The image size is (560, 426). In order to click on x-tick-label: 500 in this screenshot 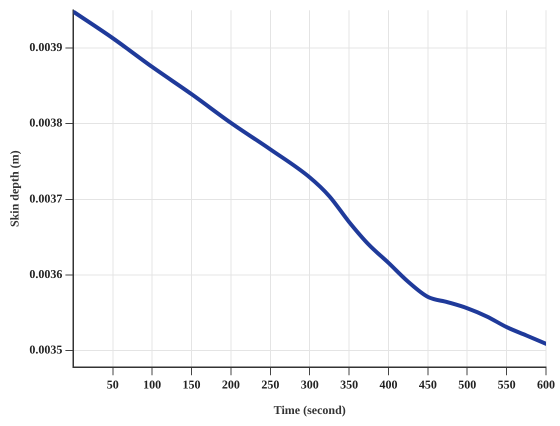, I will do `click(467, 384)`.